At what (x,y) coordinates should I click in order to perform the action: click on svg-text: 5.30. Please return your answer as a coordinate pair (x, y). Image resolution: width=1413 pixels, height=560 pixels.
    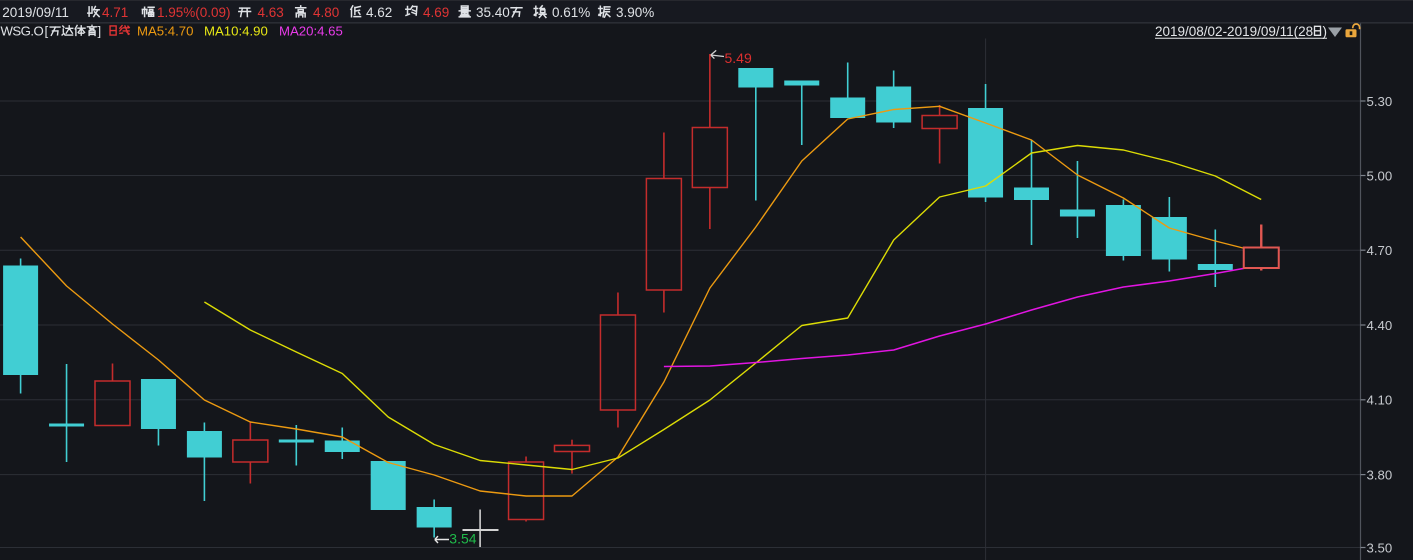
    Looking at the image, I should click on (1380, 101).